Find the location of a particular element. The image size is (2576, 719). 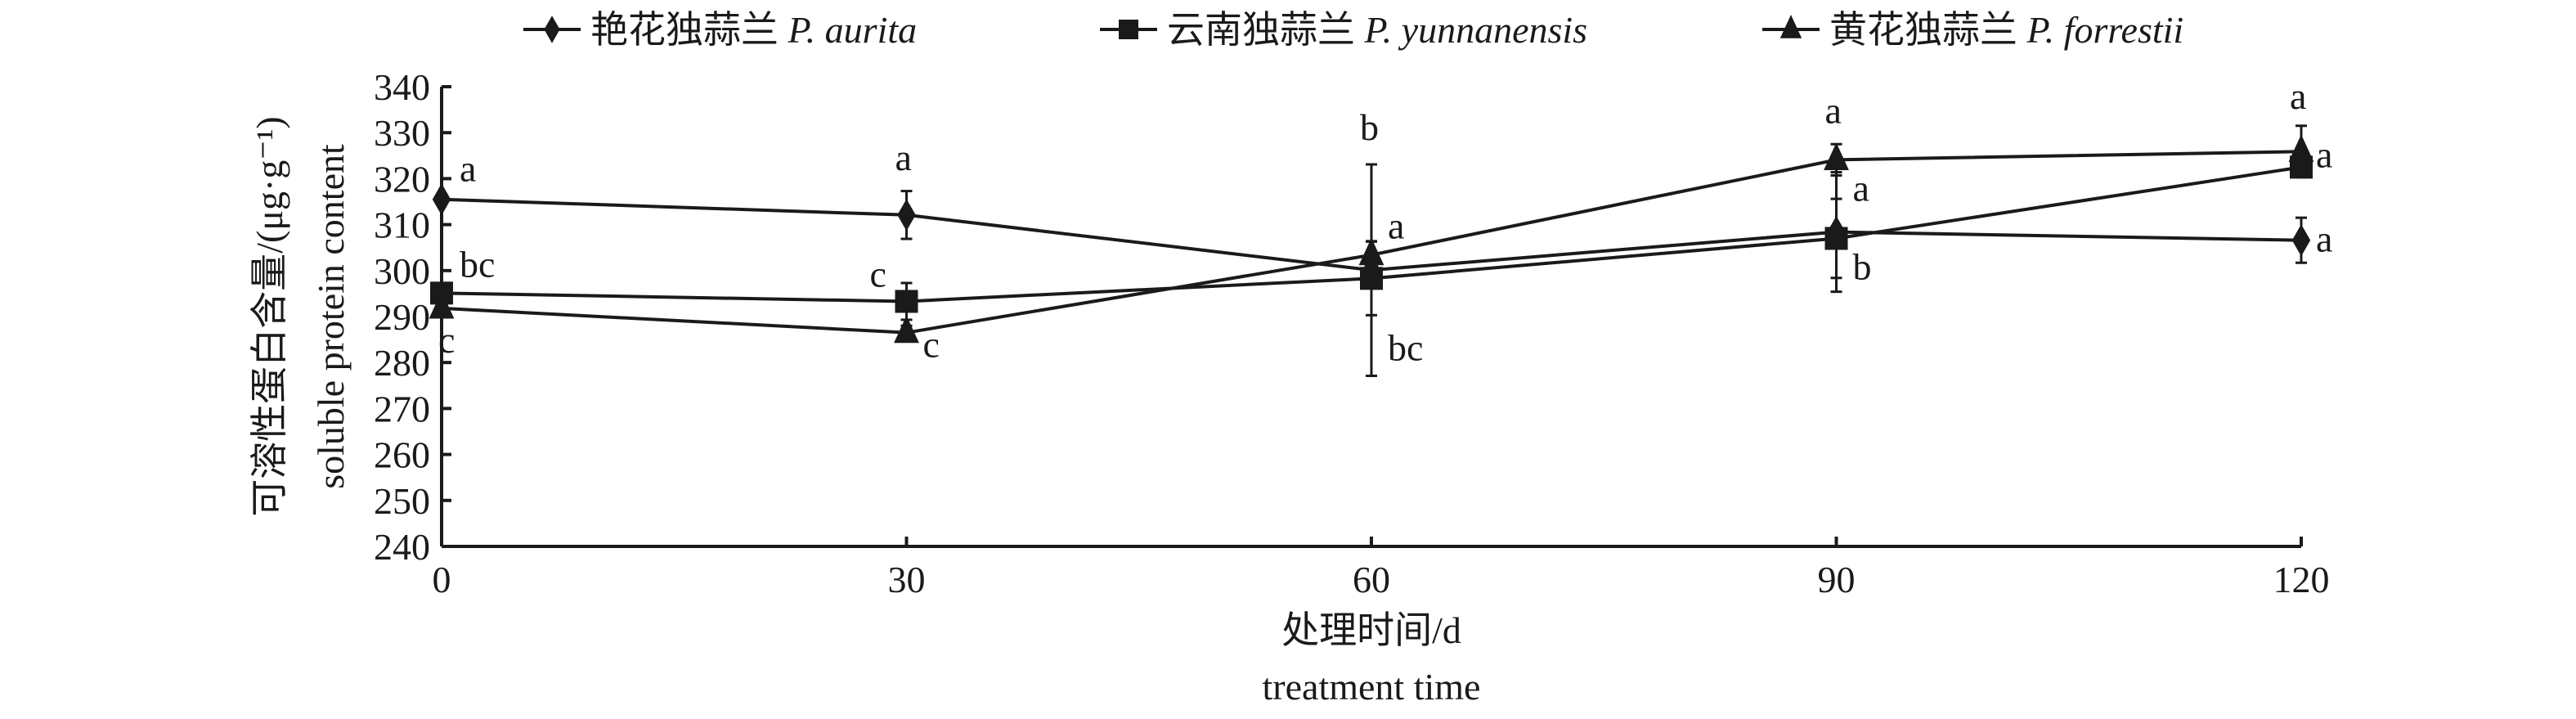

legend-latin: P. yunnanensis is located at coordinates (1476, 30).